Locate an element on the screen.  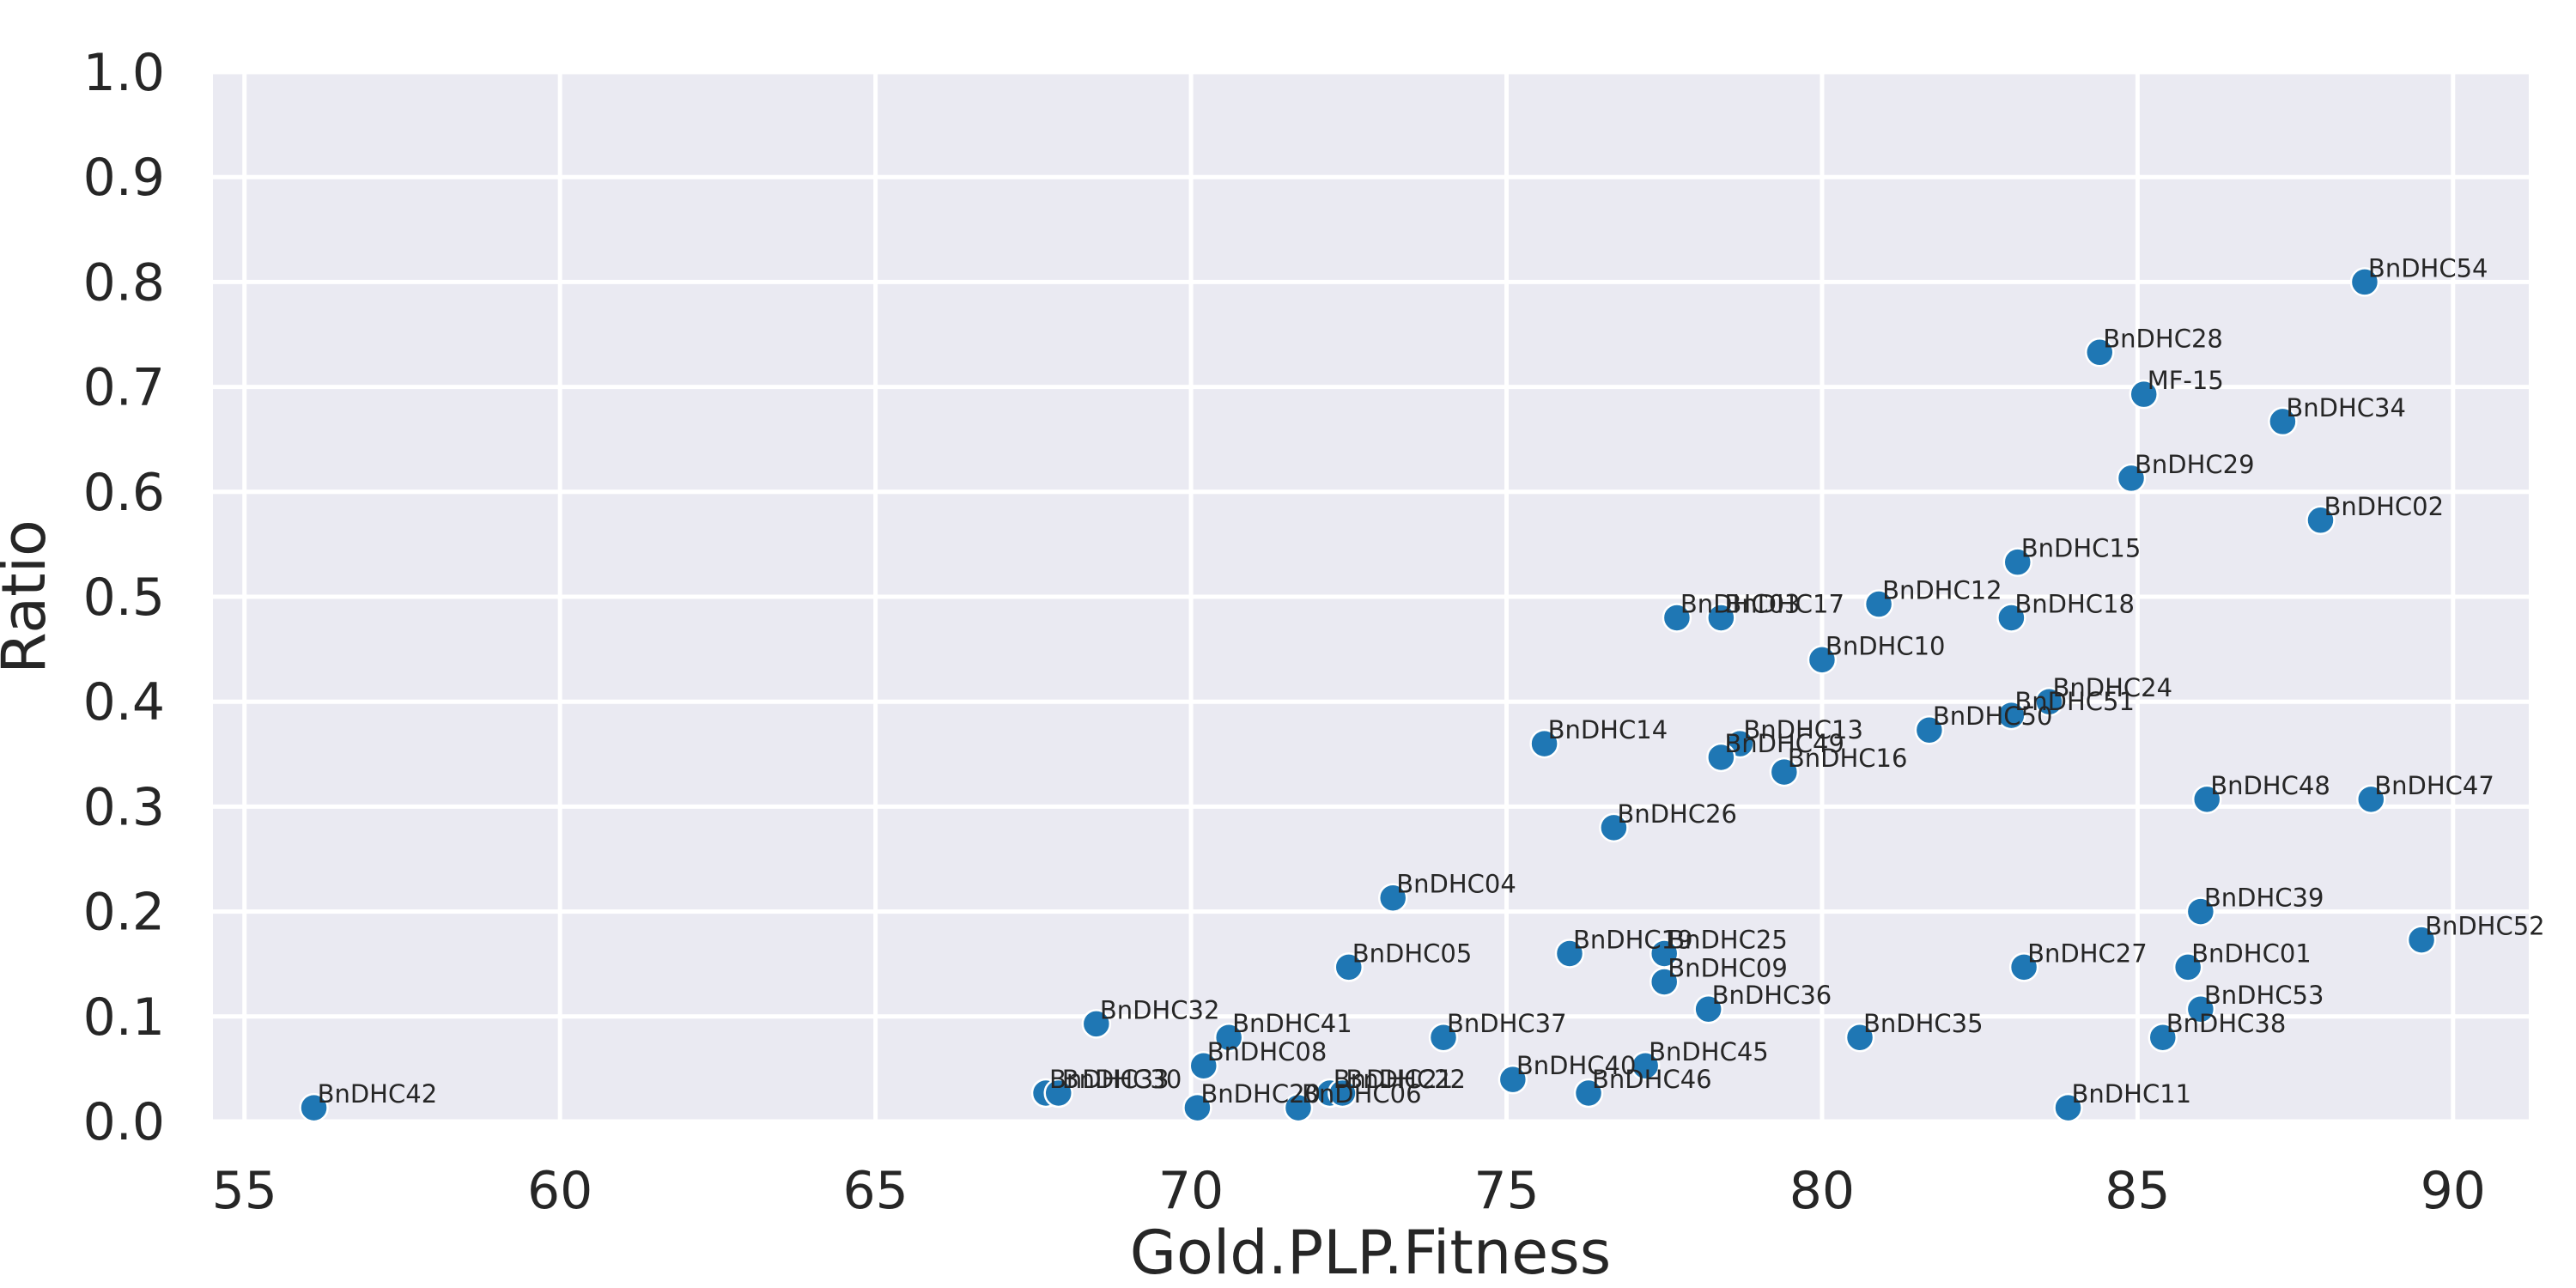
data-point-label: BnDHC12 is located at coordinates (1942, 590).